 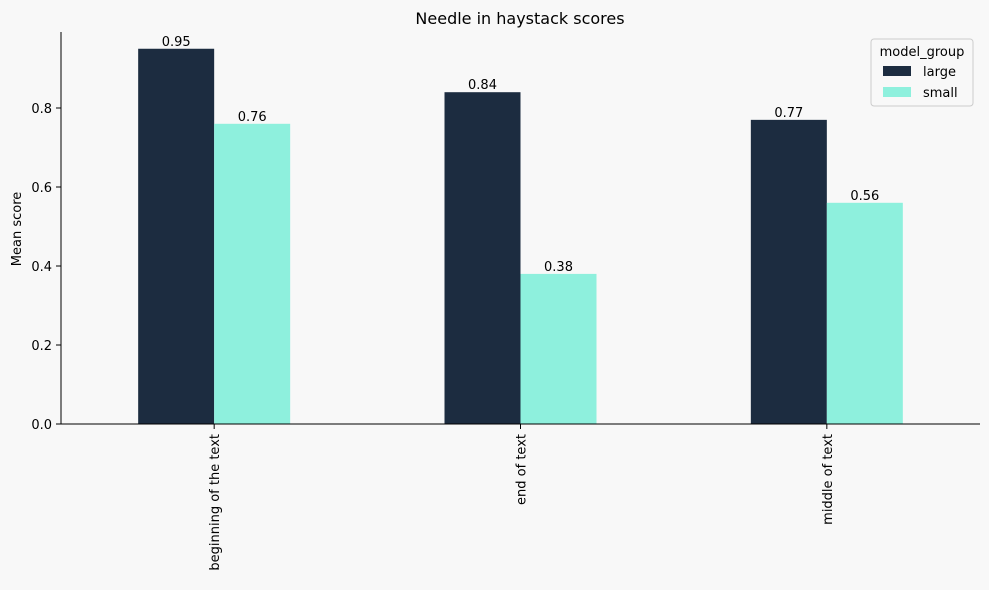 What do you see at coordinates (41, 267) in the screenshot?
I see `y-tick-label-2: 0.4` at bounding box center [41, 267].